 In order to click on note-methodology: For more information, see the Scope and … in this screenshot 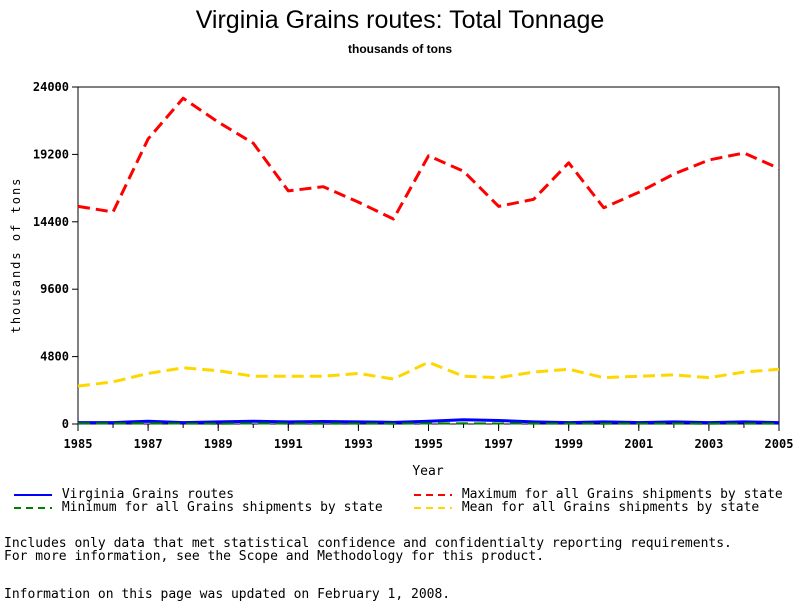, I will do `click(274, 556)`.